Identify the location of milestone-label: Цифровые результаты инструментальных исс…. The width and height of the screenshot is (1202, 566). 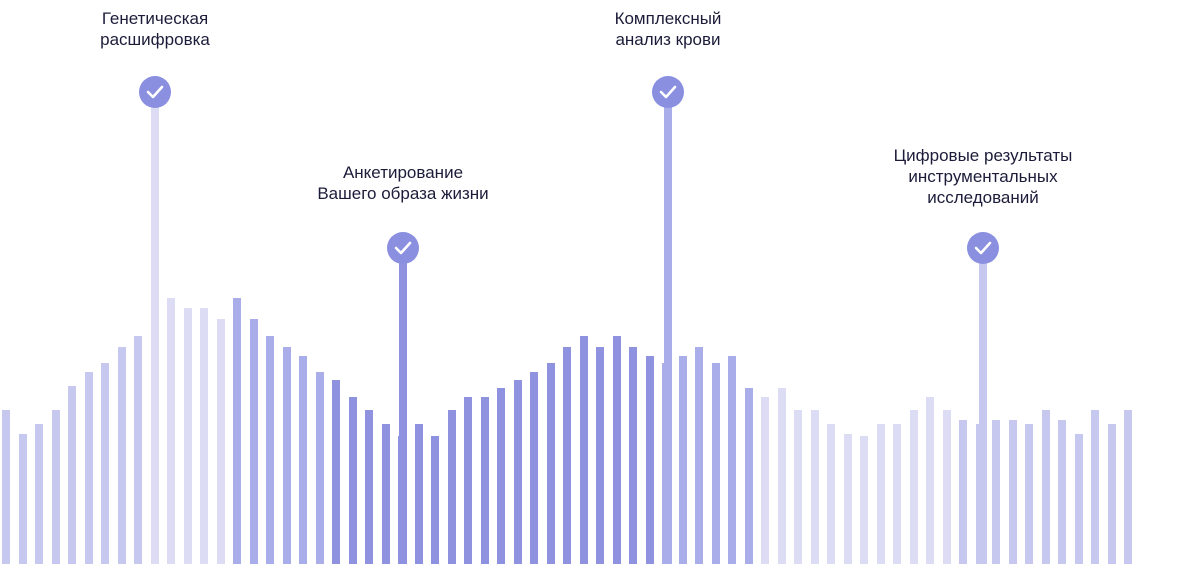
(983, 176).